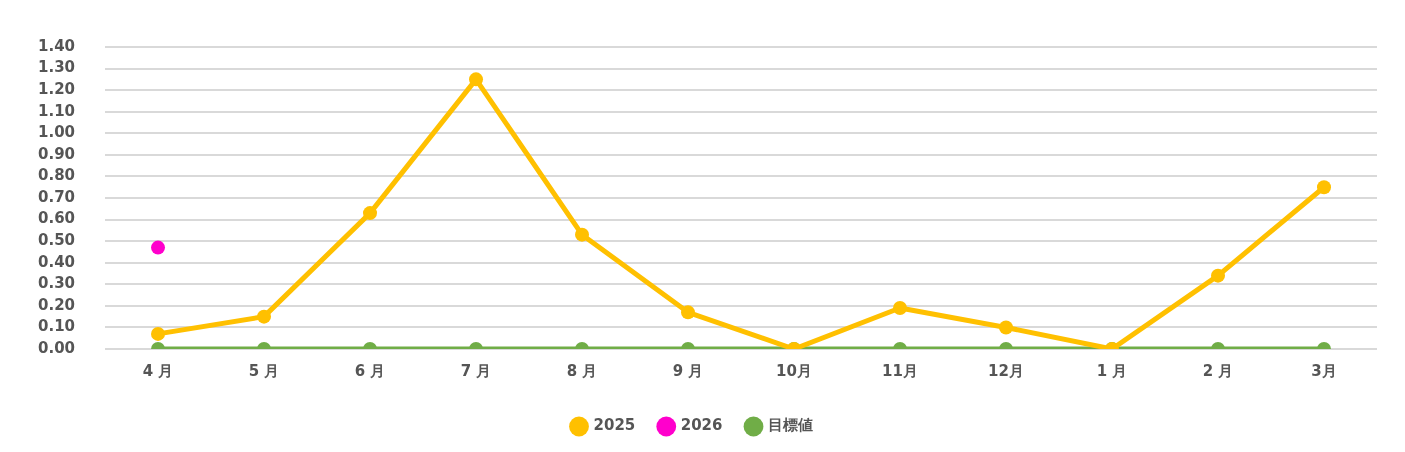 The width and height of the screenshot is (1405, 452). Describe the element at coordinates (56, 153) in the screenshot. I see `y-tick-label: 0.90` at that location.